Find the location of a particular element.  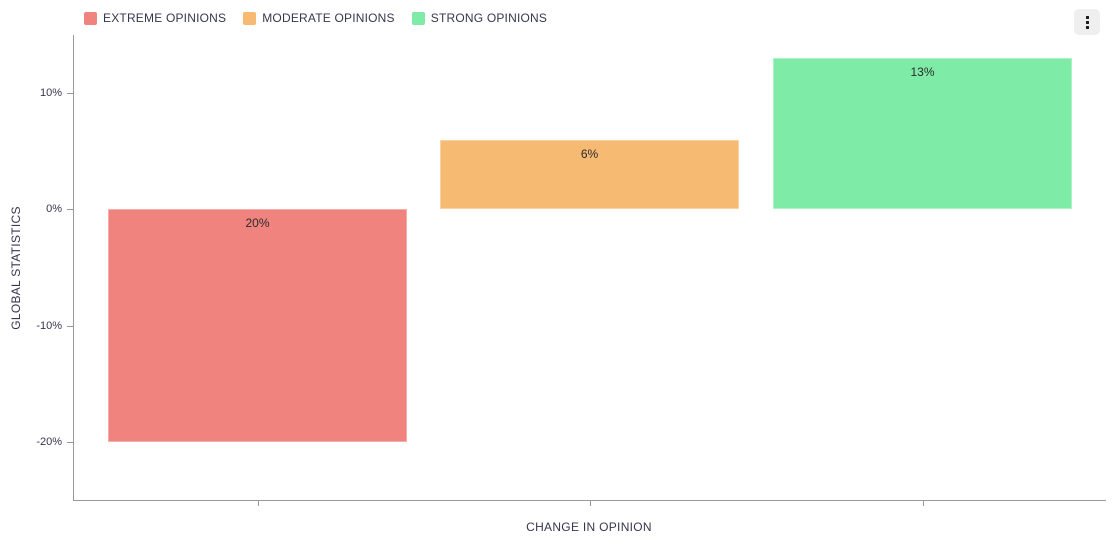

legend-label: EXTREME OPINIONS is located at coordinates (165, 18).